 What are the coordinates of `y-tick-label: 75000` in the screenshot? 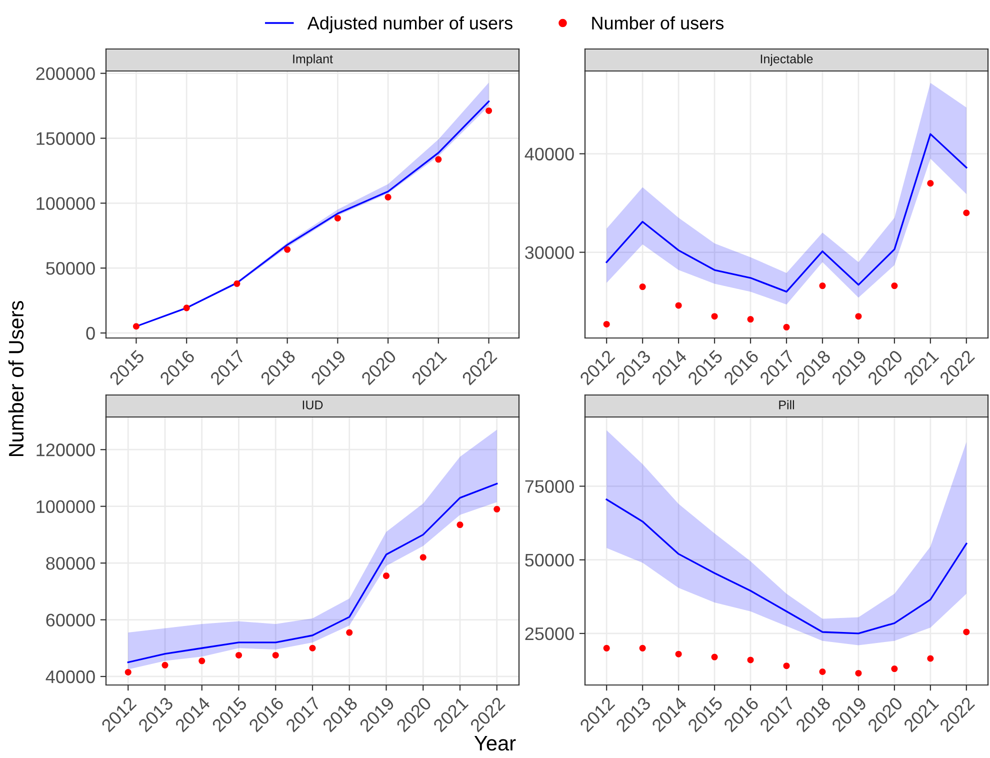 It's located at (549, 486).